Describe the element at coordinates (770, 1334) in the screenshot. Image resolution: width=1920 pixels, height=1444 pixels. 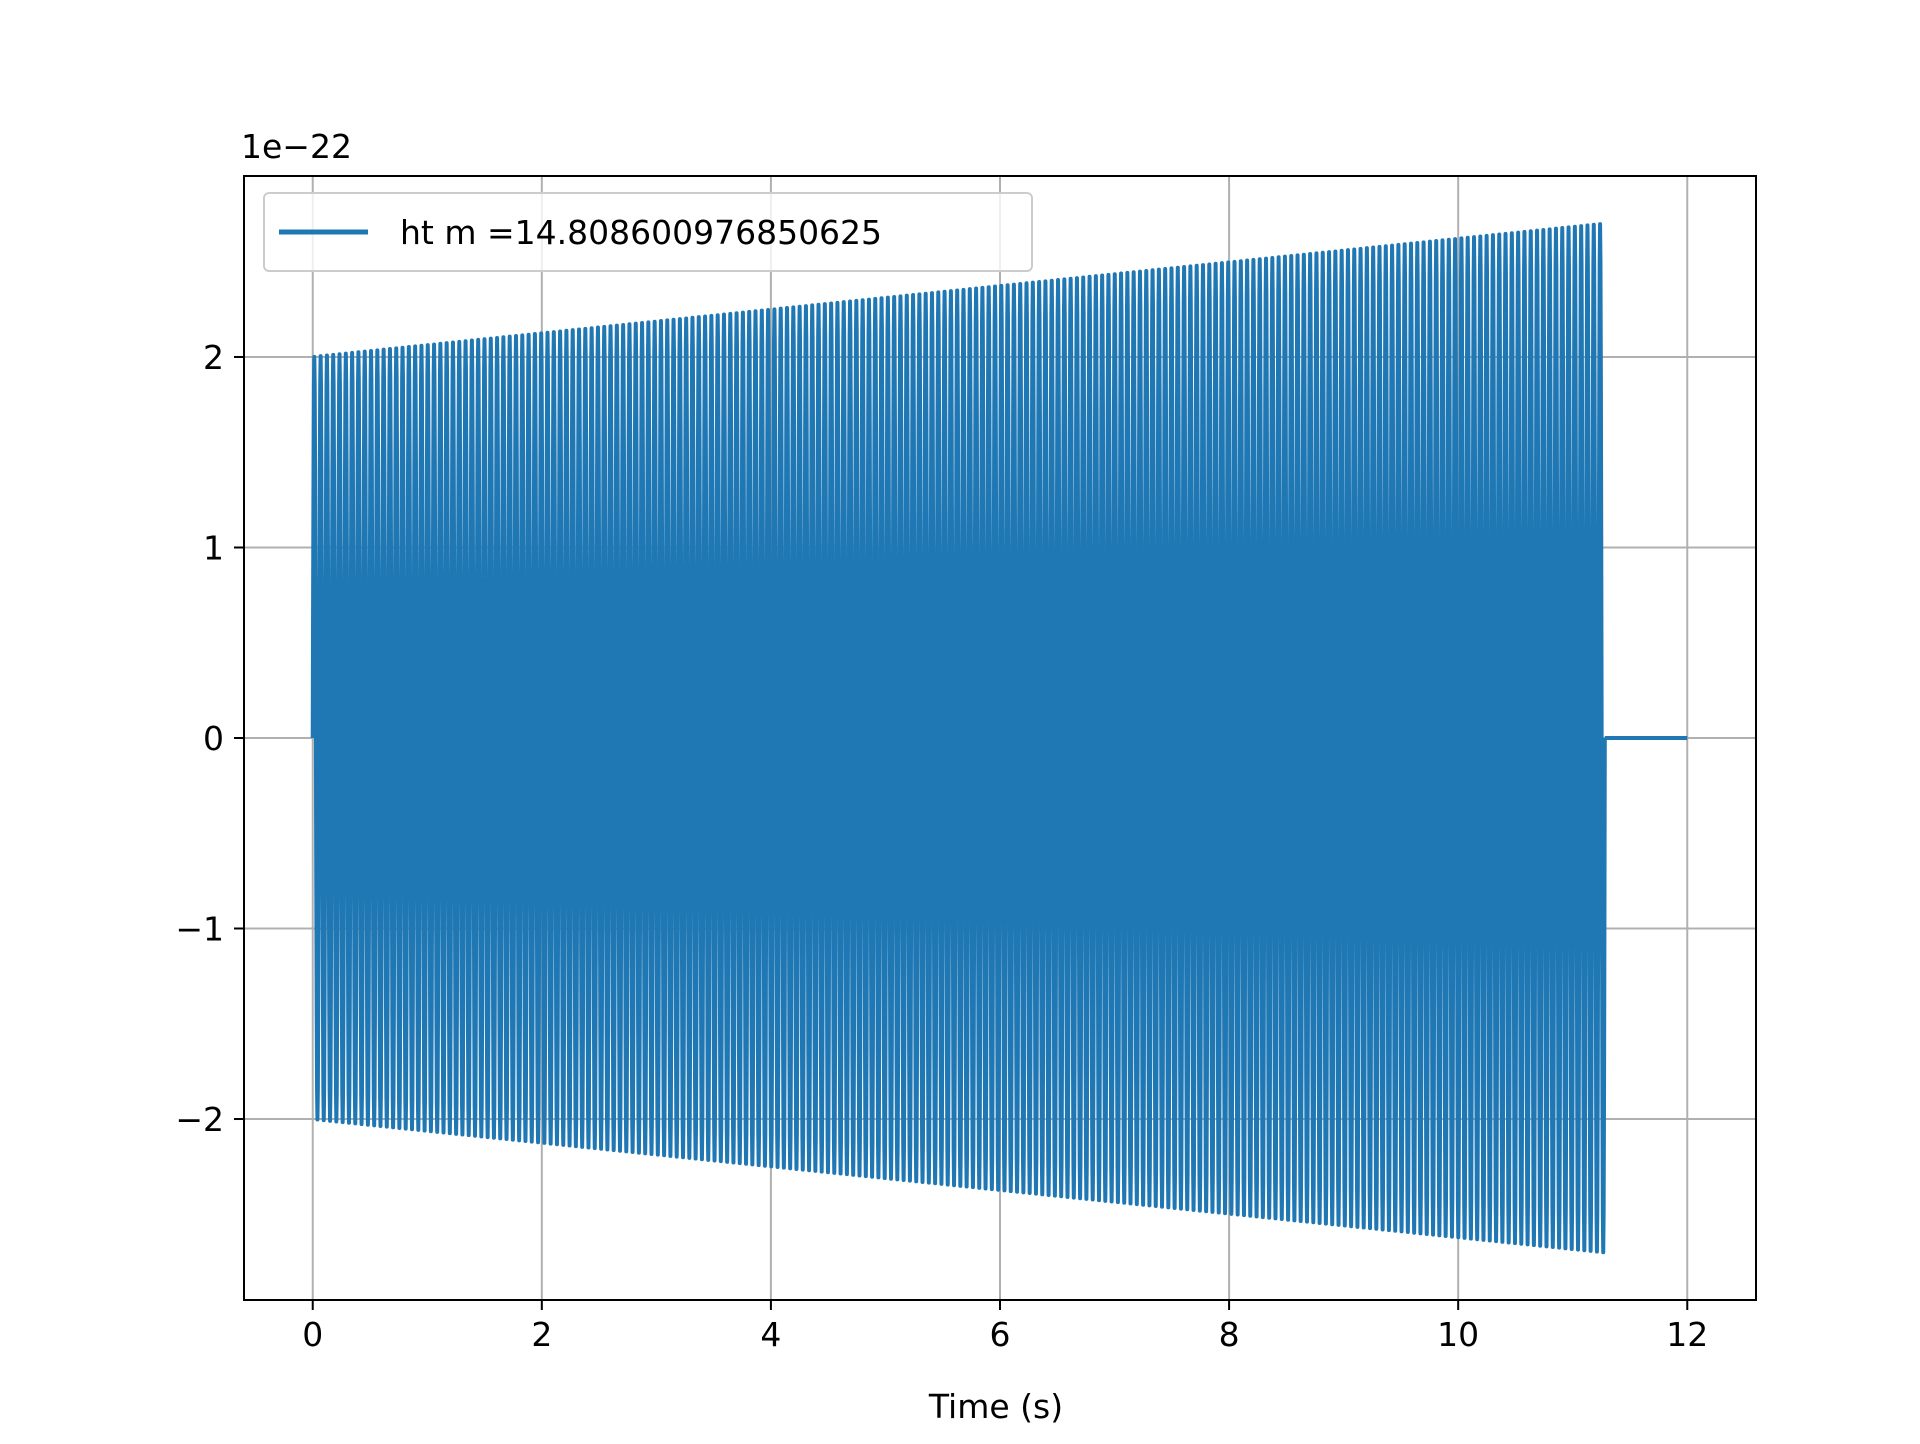
I see `x-tick-label: 4` at that location.